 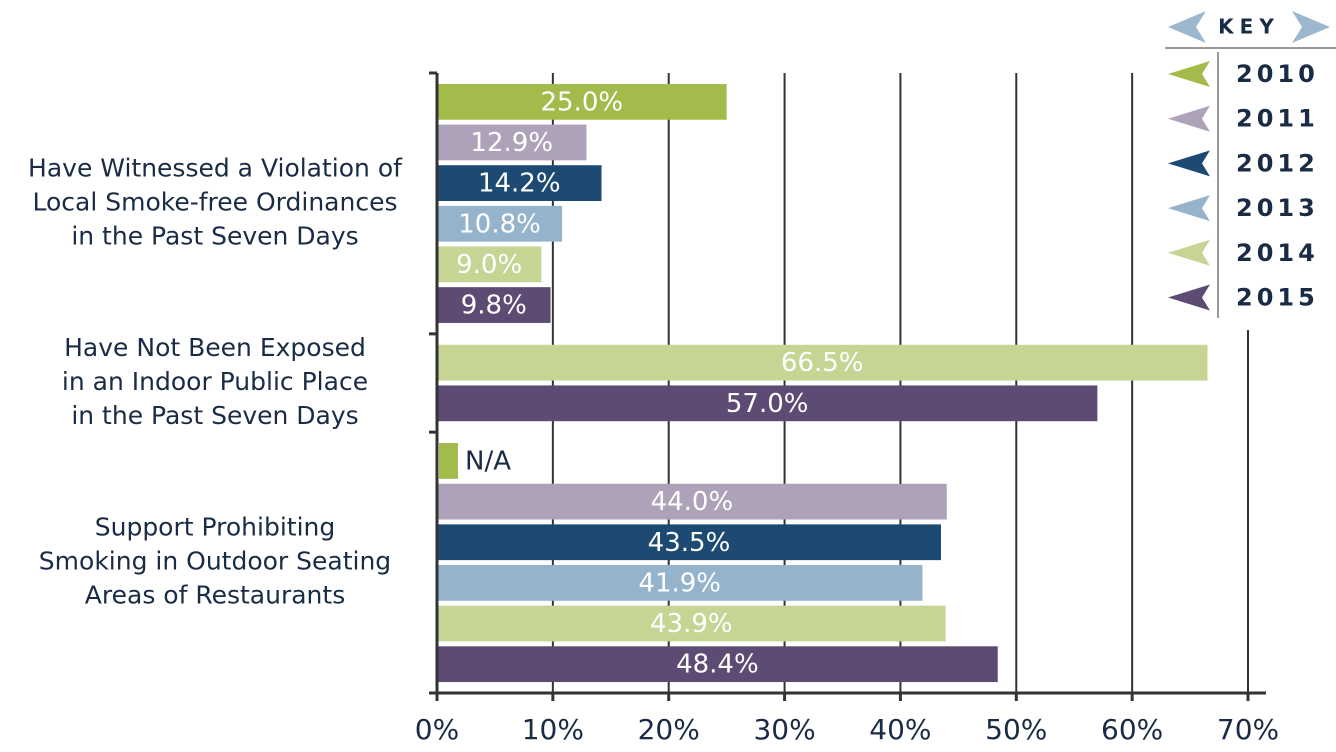 What do you see at coordinates (215, 527) in the screenshot?
I see `category-label: Support Prohibiting` at bounding box center [215, 527].